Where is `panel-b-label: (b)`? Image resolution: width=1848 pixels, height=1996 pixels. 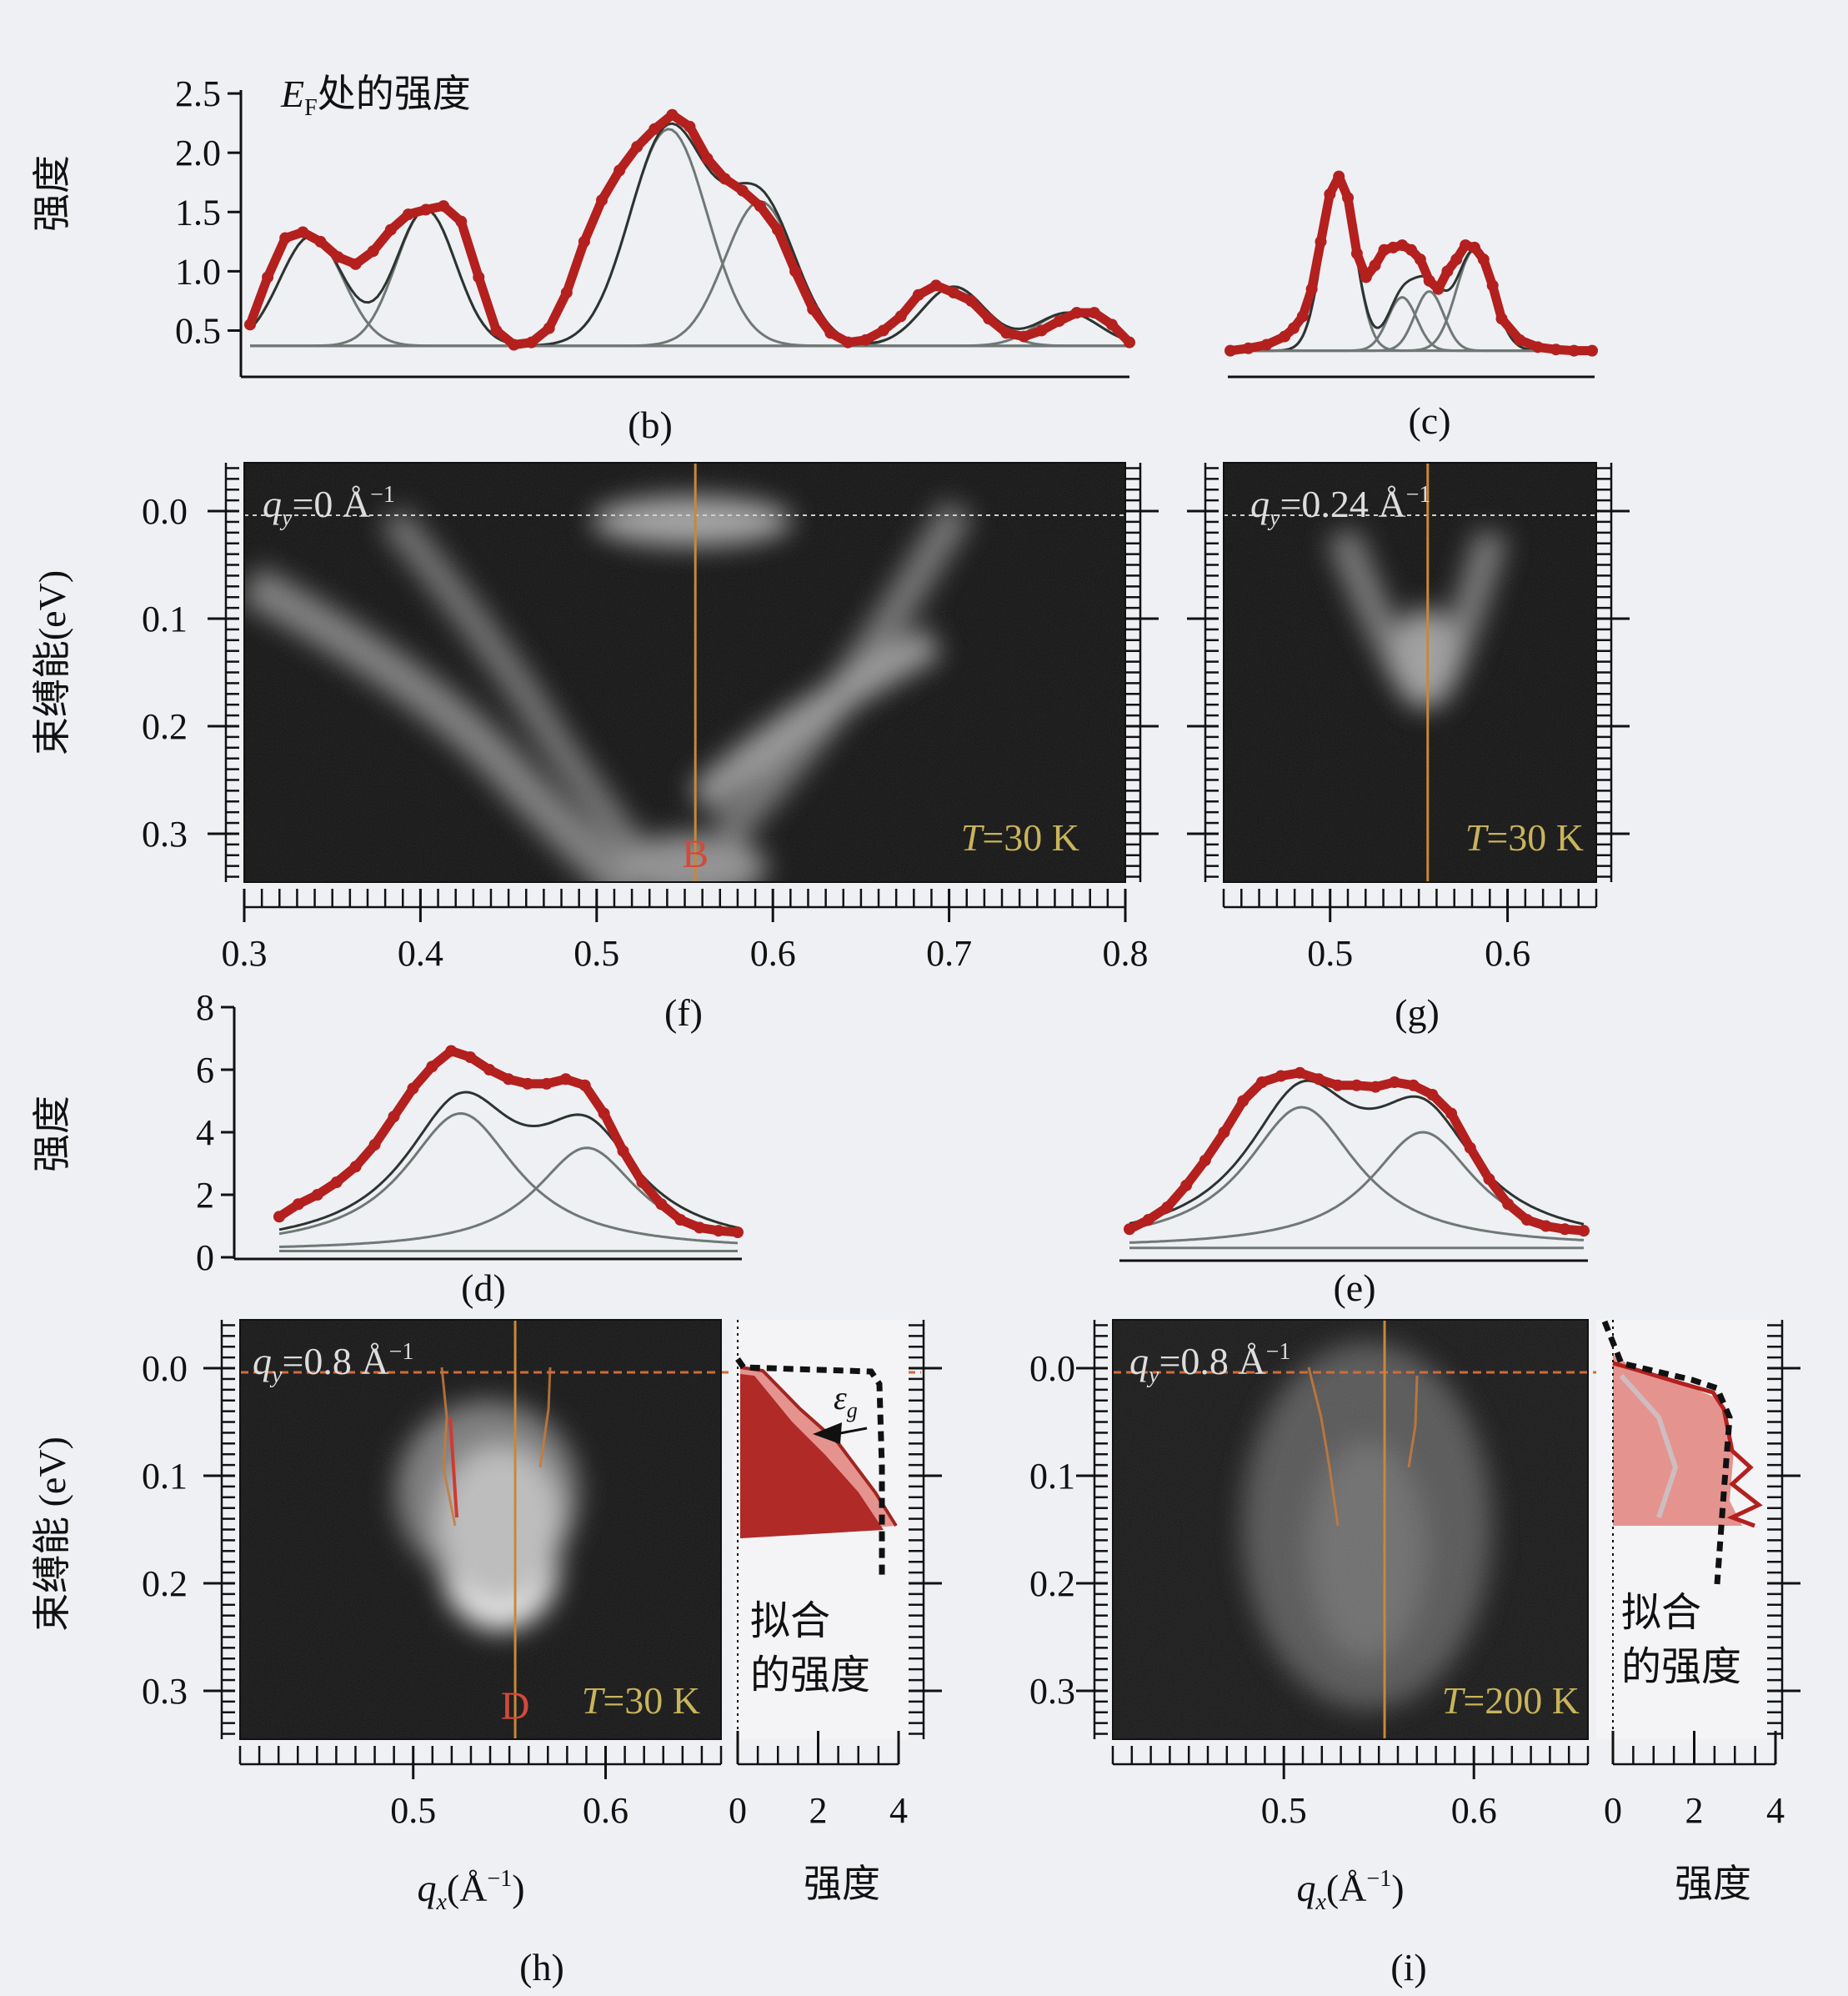 panel-b-label: (b) is located at coordinates (650, 425).